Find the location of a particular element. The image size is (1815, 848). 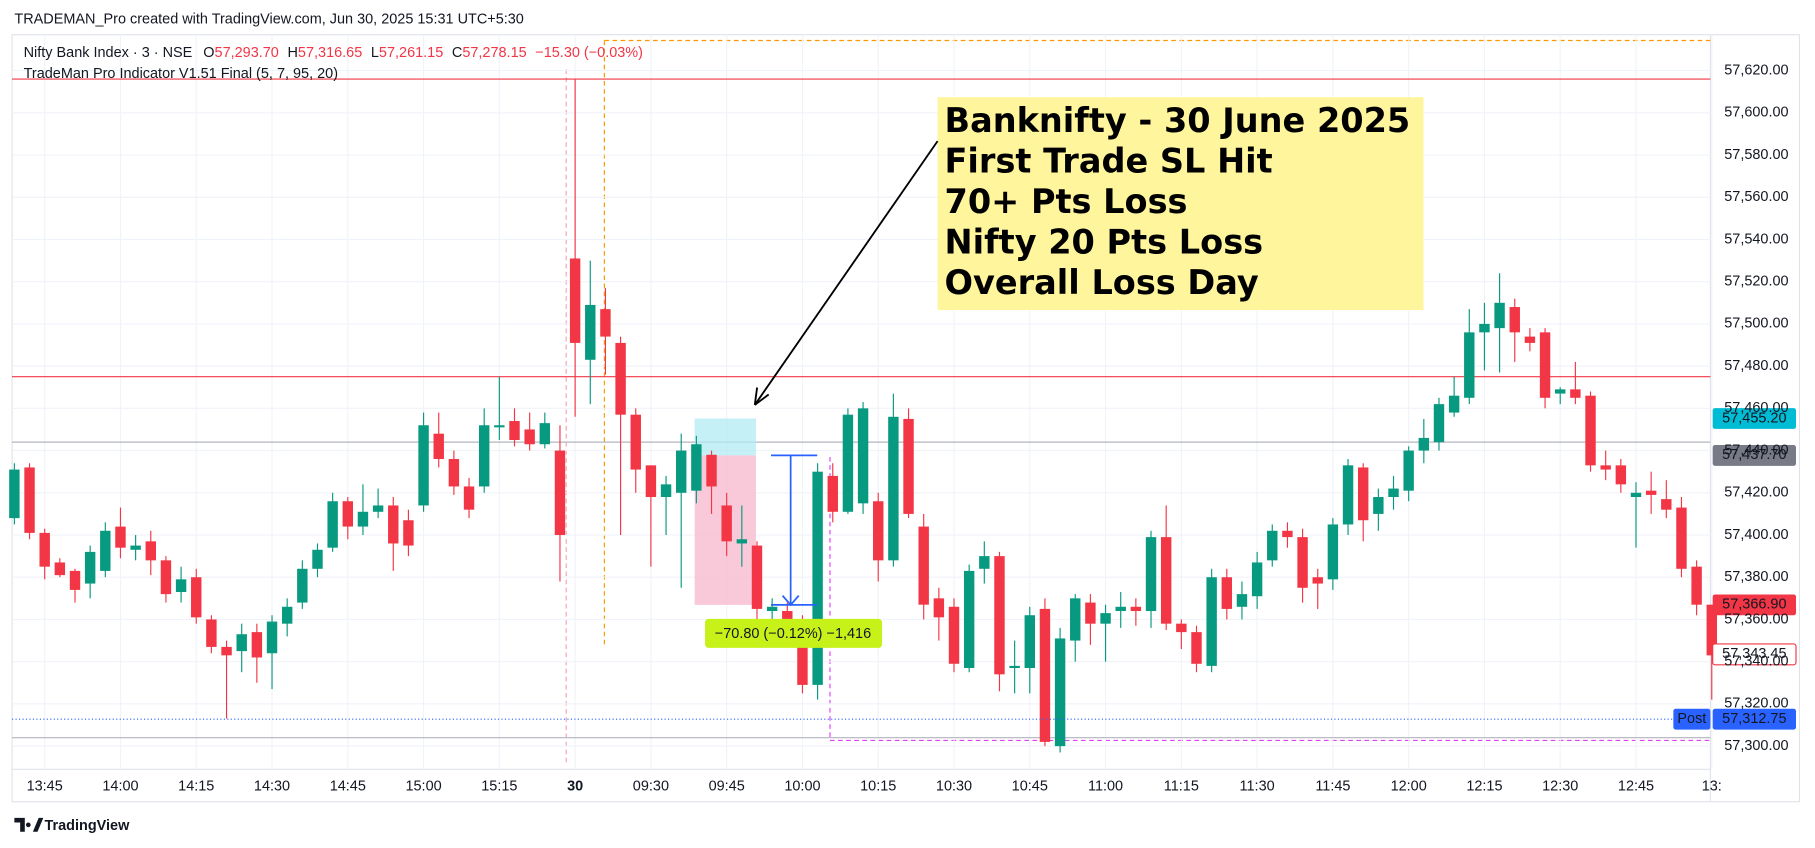

y-tick-label: 57,400.00 is located at coordinates (1756, 535).